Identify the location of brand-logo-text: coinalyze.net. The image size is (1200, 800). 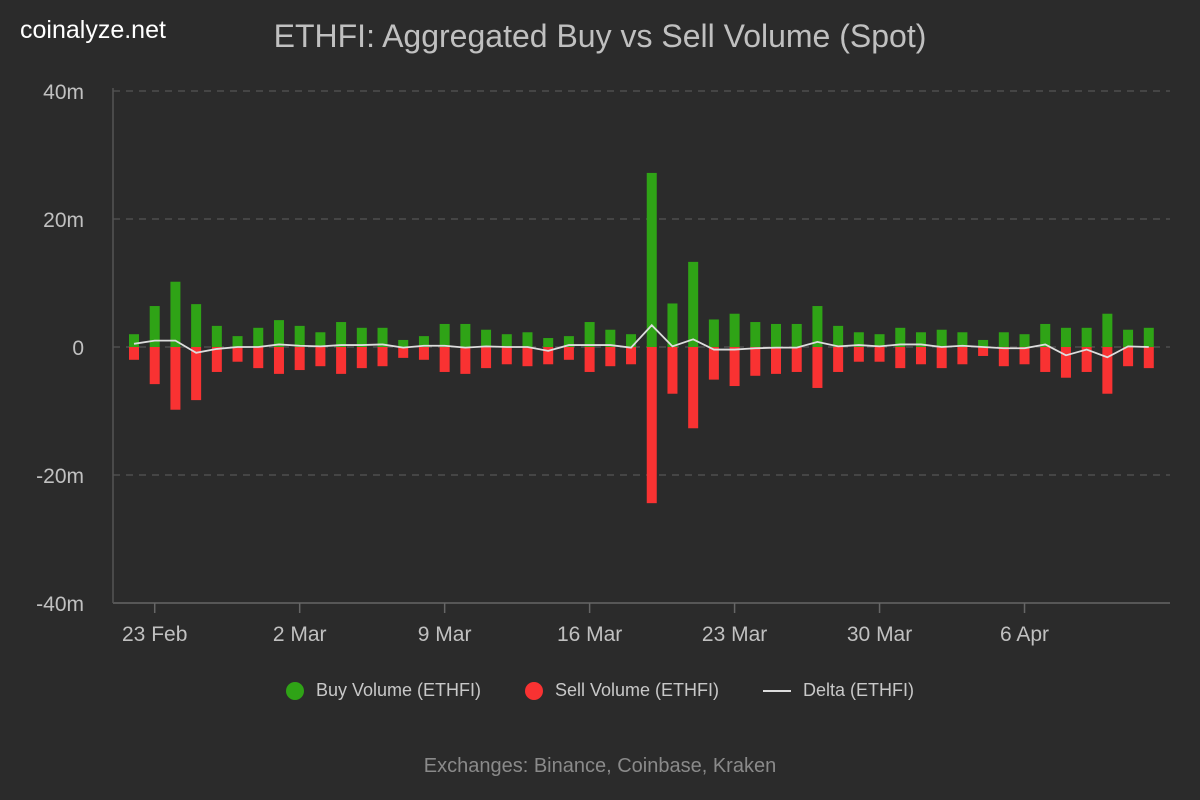
(93, 30).